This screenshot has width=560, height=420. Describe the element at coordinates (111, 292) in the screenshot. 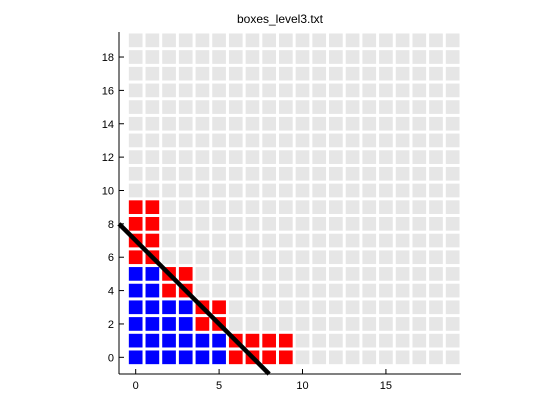

I see `y-tick-label: 4` at that location.